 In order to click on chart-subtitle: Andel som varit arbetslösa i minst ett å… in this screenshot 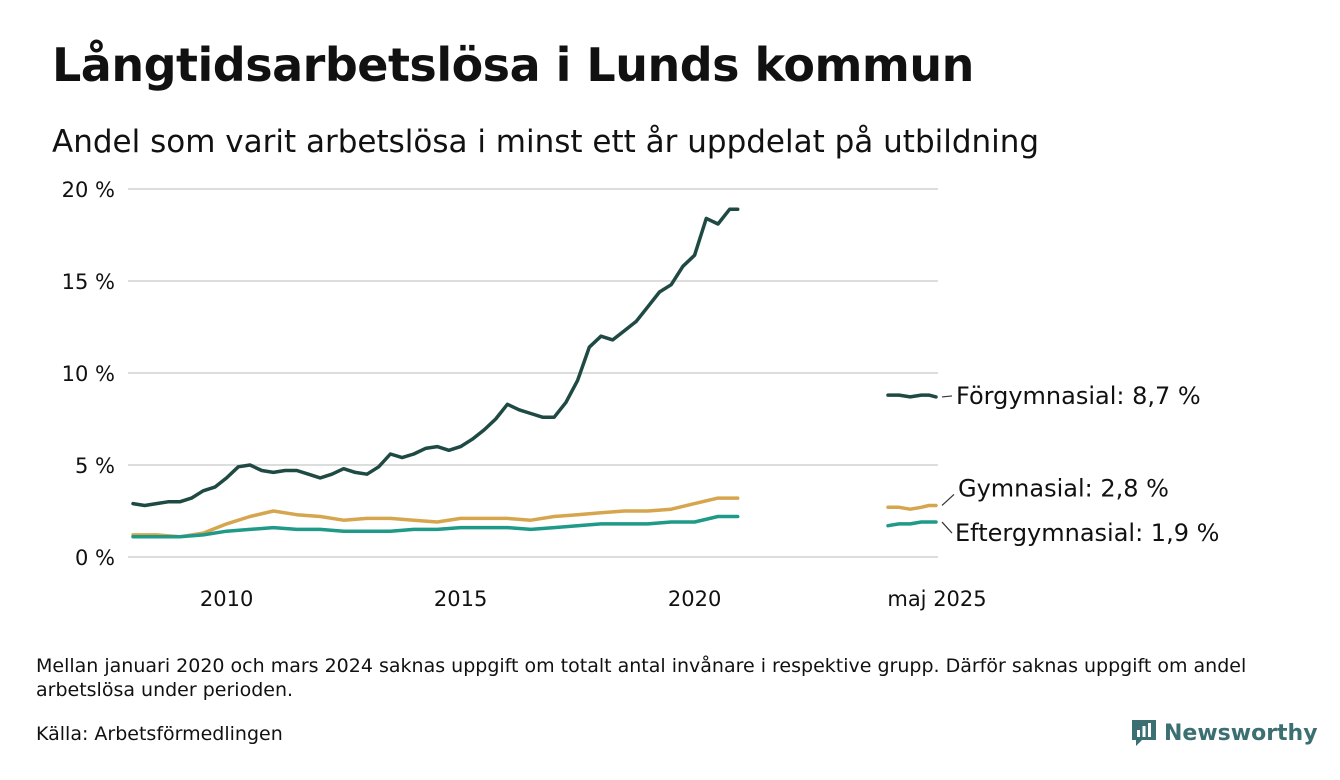, I will do `click(546, 142)`.